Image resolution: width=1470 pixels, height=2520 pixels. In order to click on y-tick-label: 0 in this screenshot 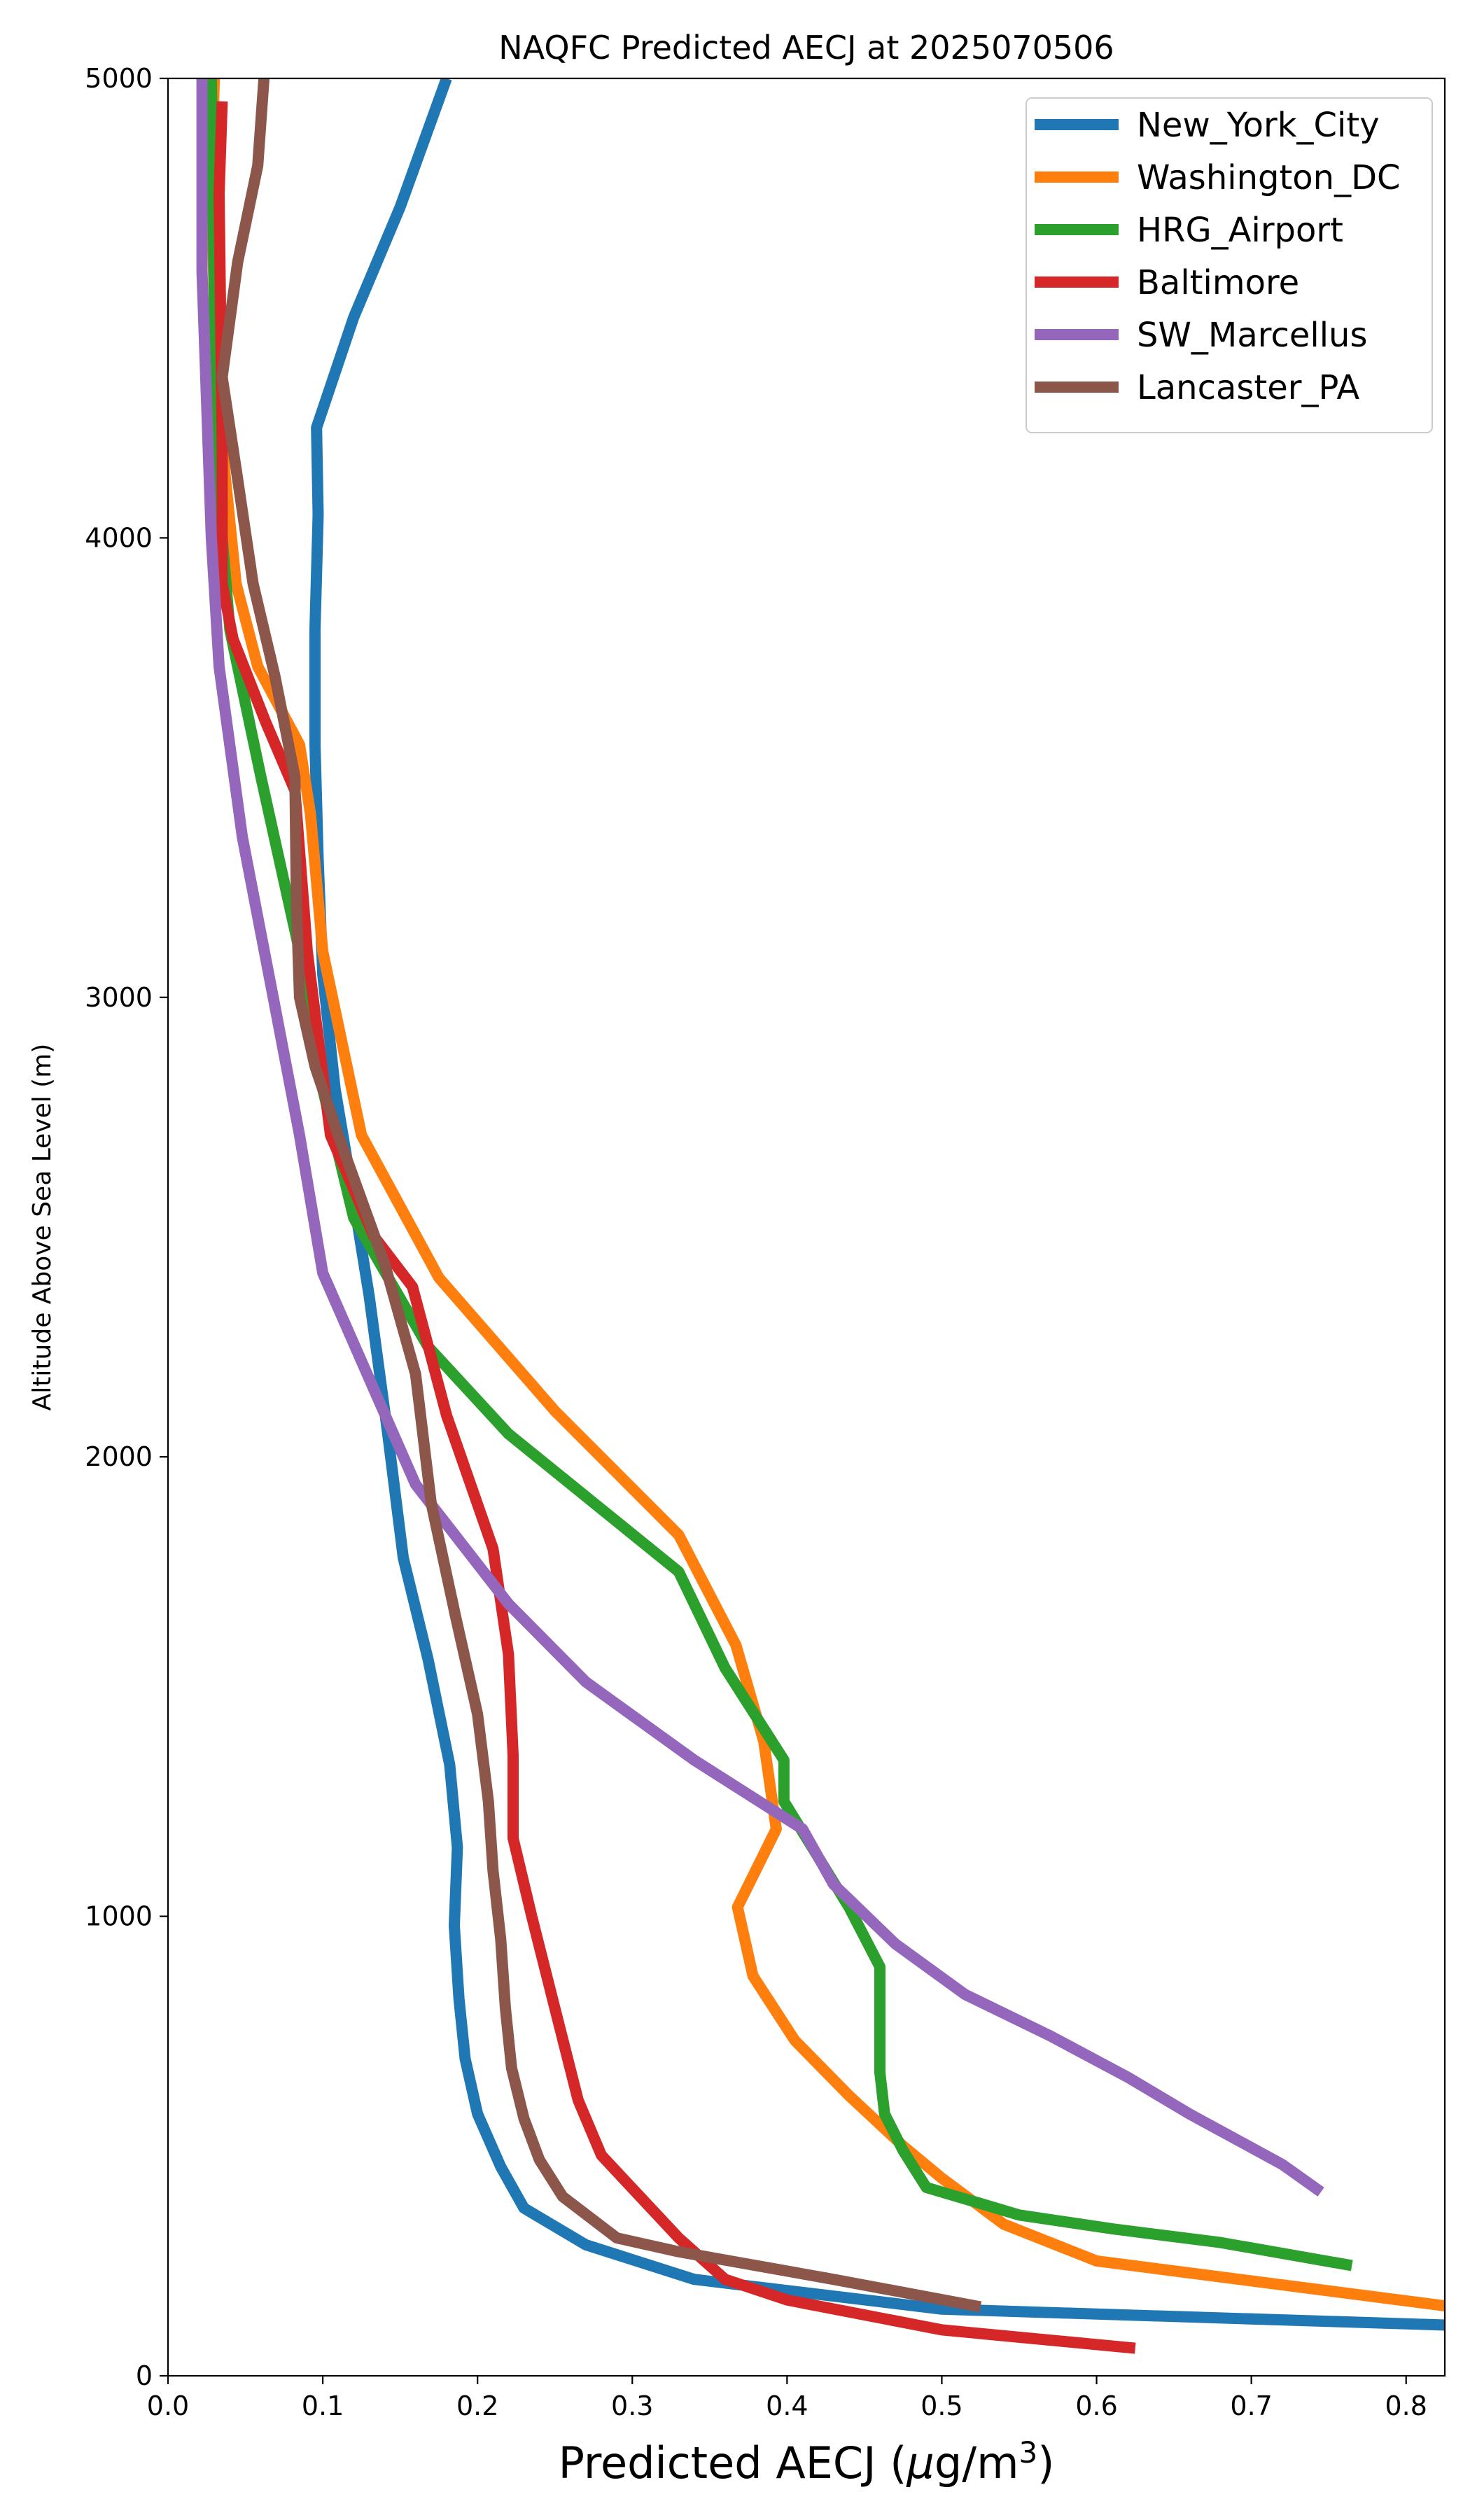, I will do `click(144, 2375)`.